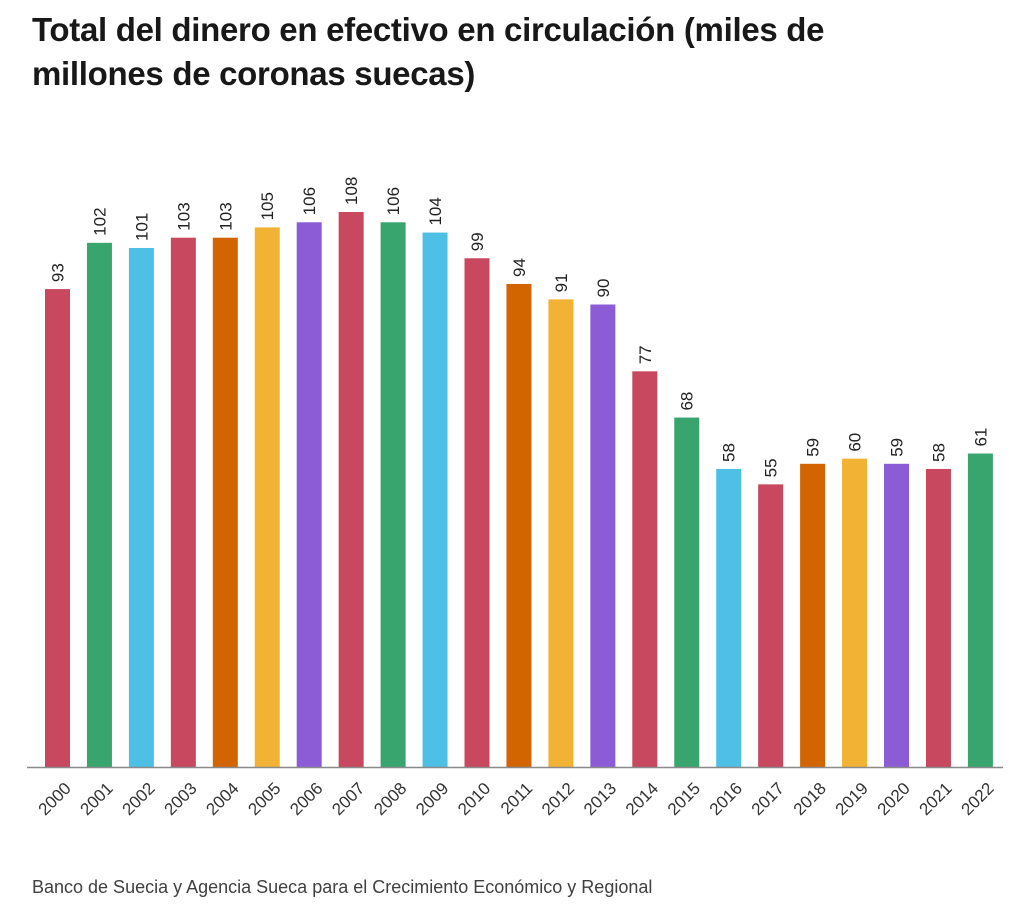 The image size is (1013, 923). Describe the element at coordinates (180, 799) in the screenshot. I see `x-tick-label-2003: 2003` at that location.